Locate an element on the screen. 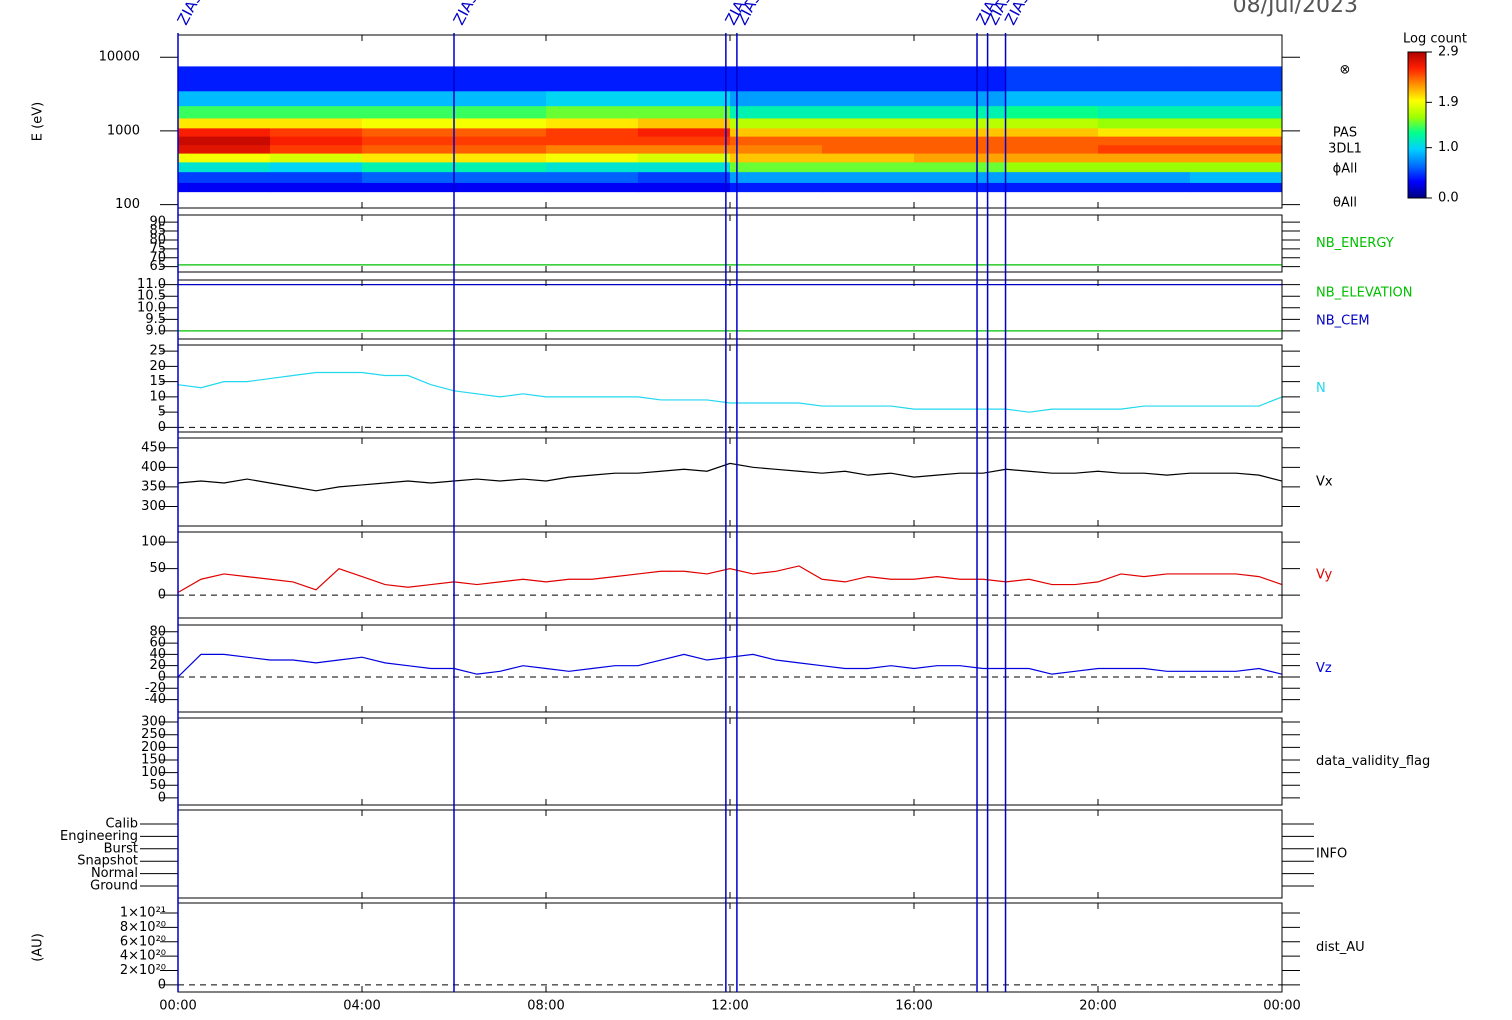  category-label: Calib is located at coordinates (121, 824).